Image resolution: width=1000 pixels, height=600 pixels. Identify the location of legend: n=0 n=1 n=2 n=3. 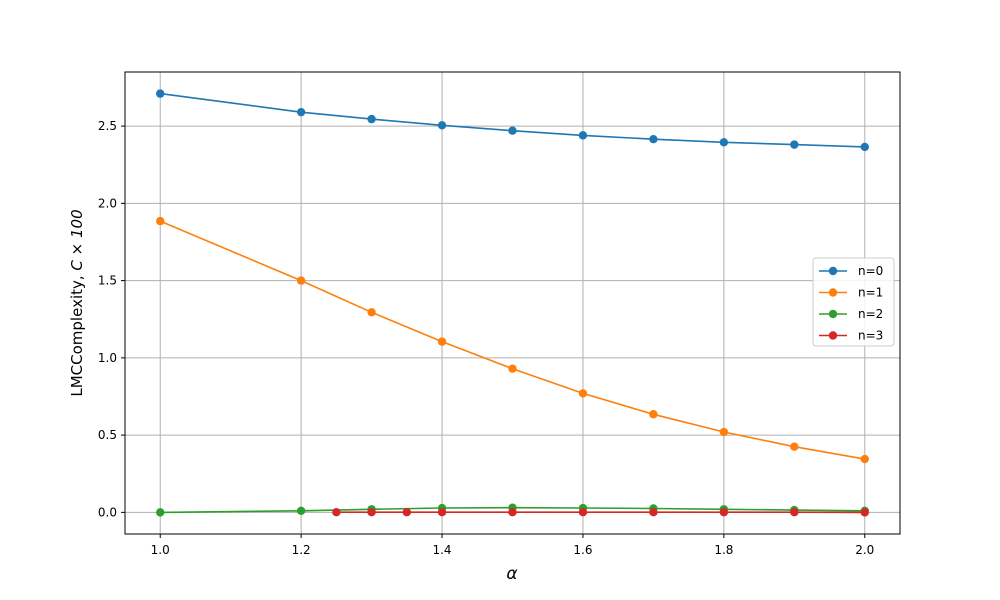
(853, 302).